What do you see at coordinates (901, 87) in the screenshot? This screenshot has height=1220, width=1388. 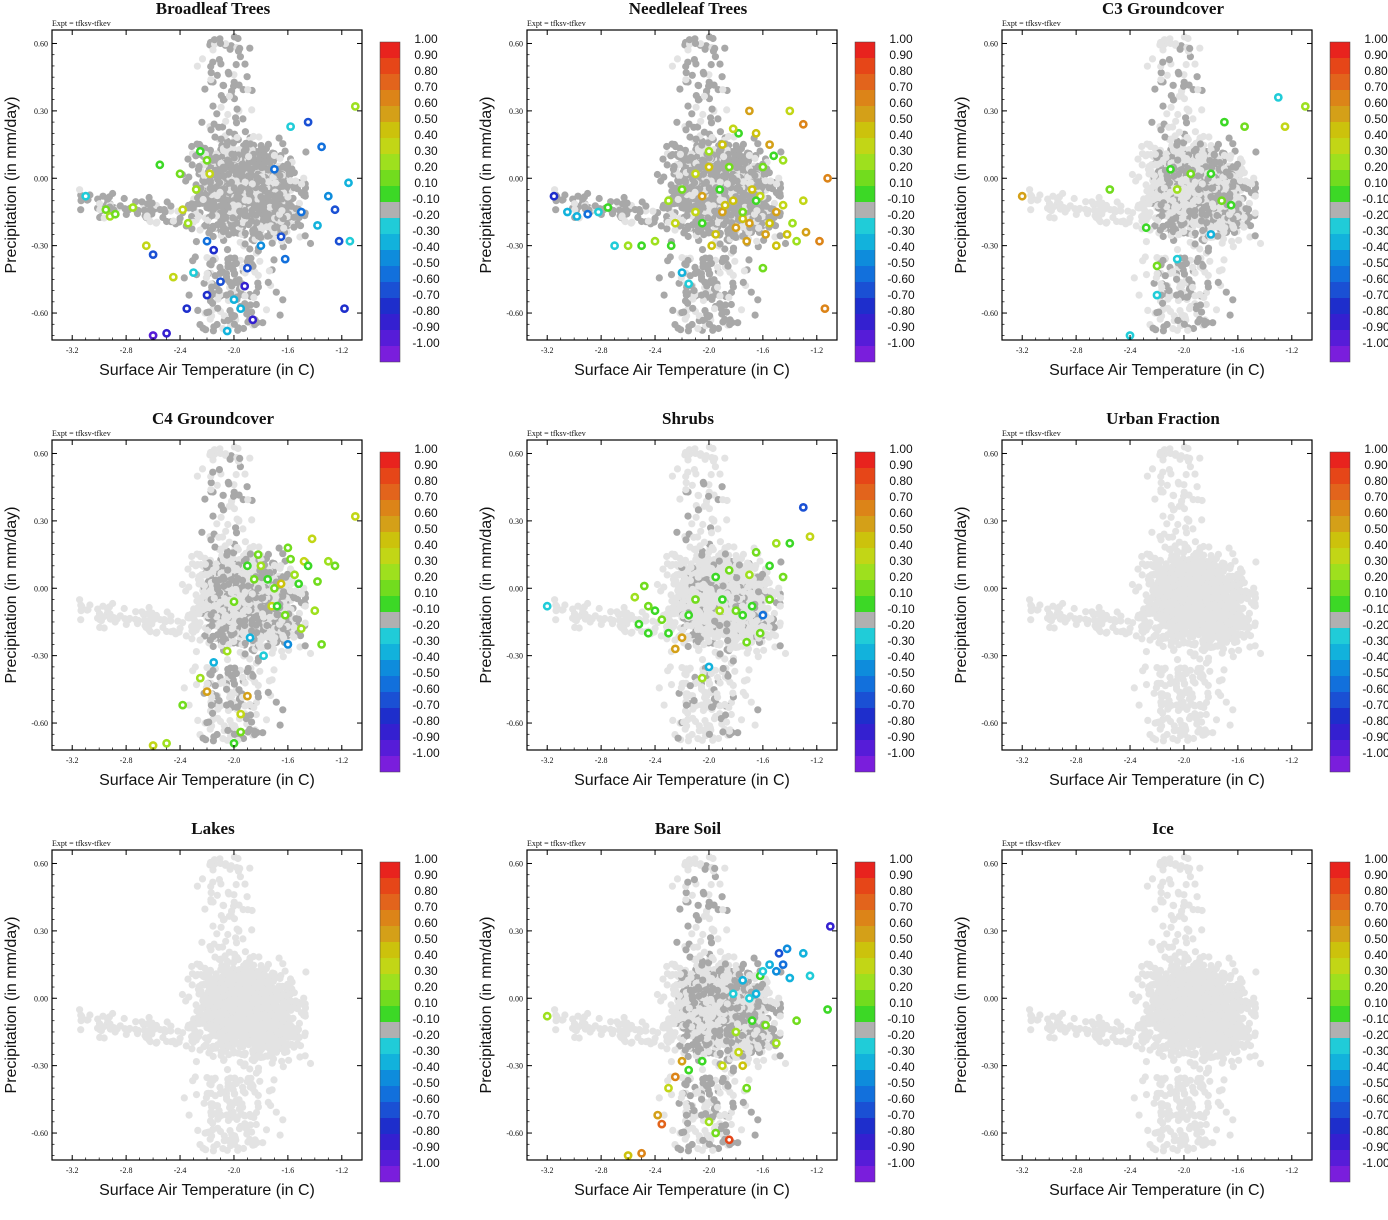 I see `colorbar-label: 0.70` at bounding box center [901, 87].